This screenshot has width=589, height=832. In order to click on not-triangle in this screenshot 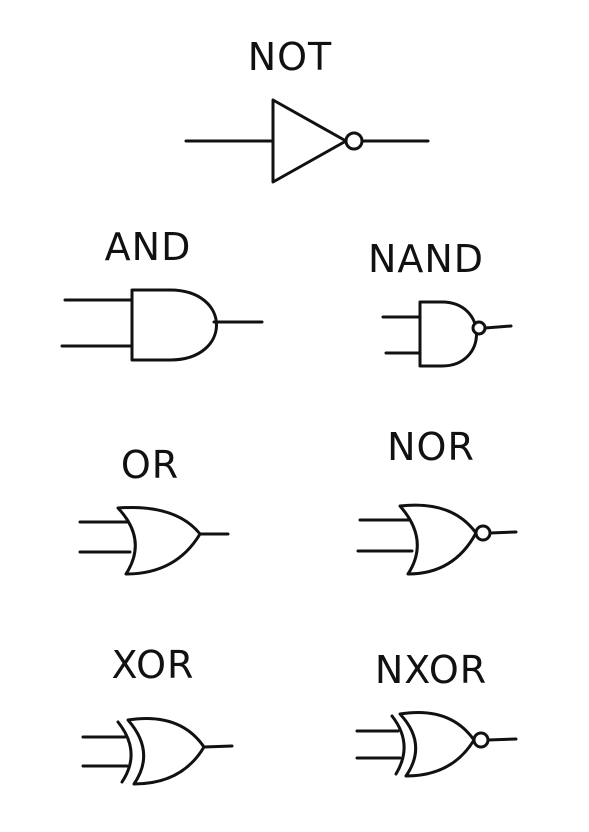, I will do `click(309, 141)`.